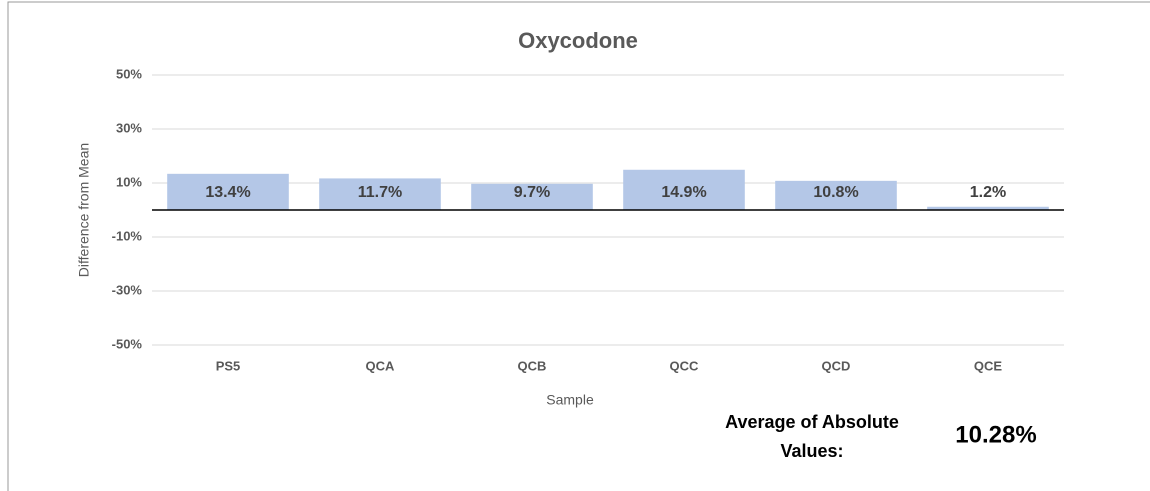 Image resolution: width=1150 pixels, height=491 pixels. I want to click on value-label: 10.8%, so click(835, 192).